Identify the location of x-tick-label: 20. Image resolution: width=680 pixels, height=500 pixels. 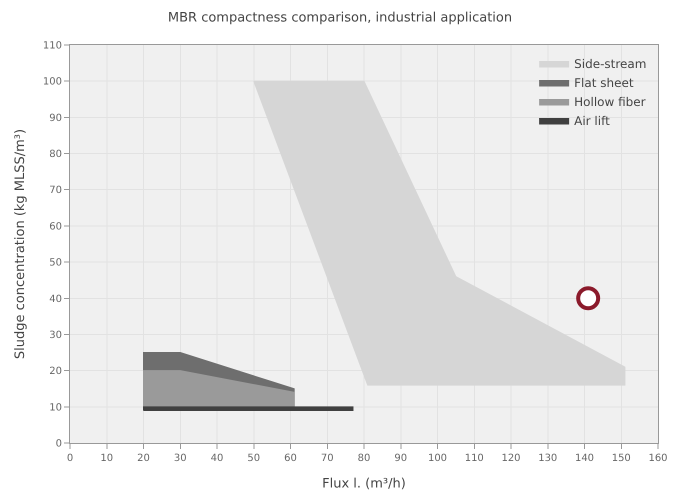
(143, 458).